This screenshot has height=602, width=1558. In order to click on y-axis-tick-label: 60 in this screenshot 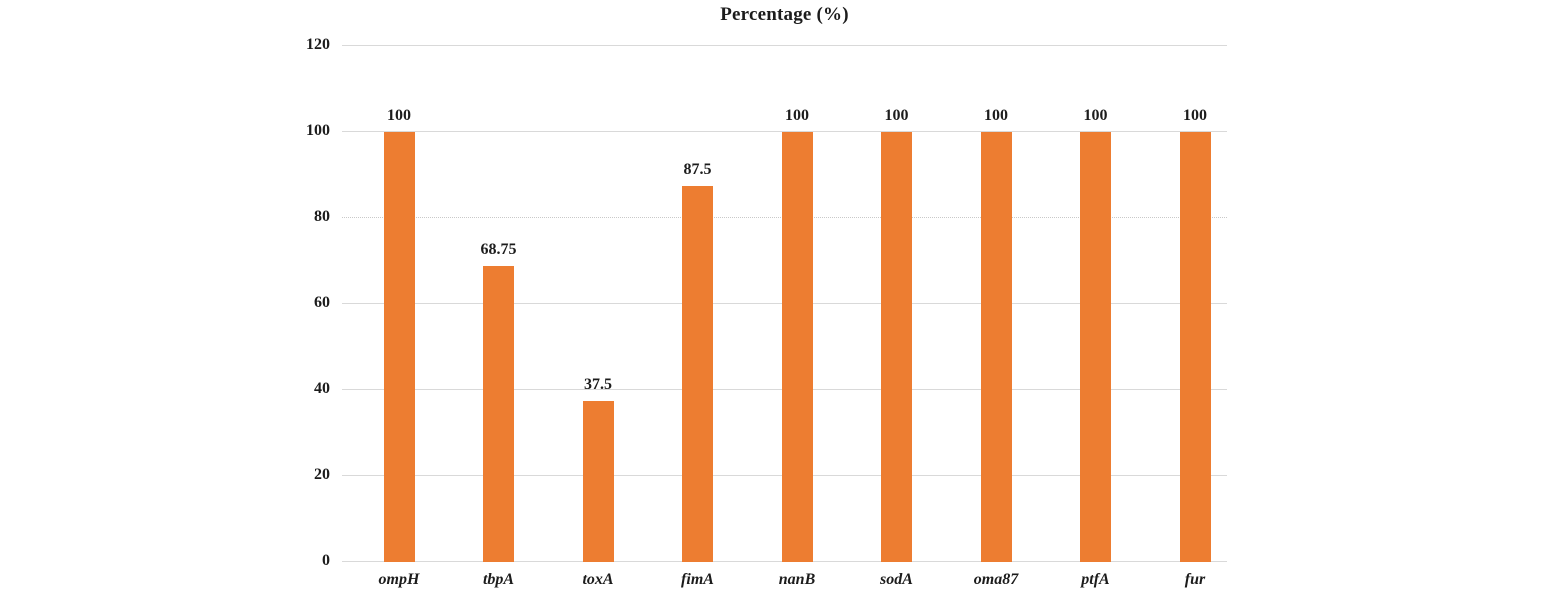, I will do `click(322, 302)`.